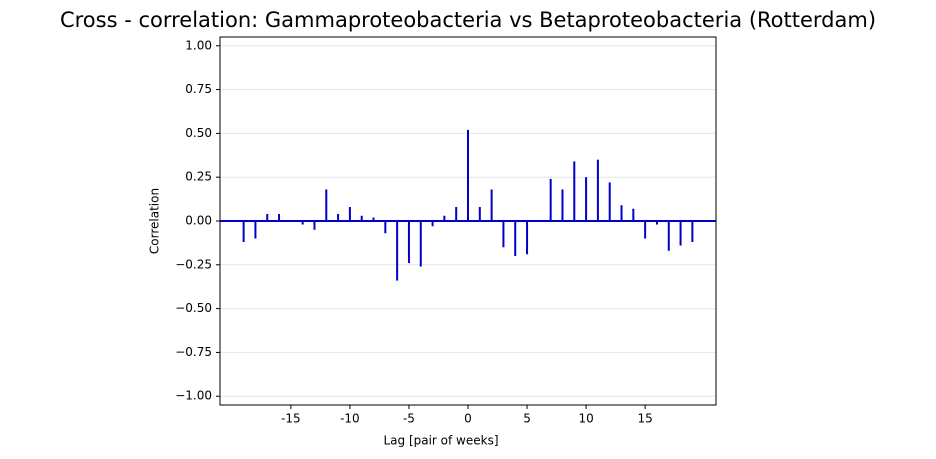 This screenshot has height=459, width=936. Describe the element at coordinates (350, 419) in the screenshot. I see `x-tick-label: -10` at that location.